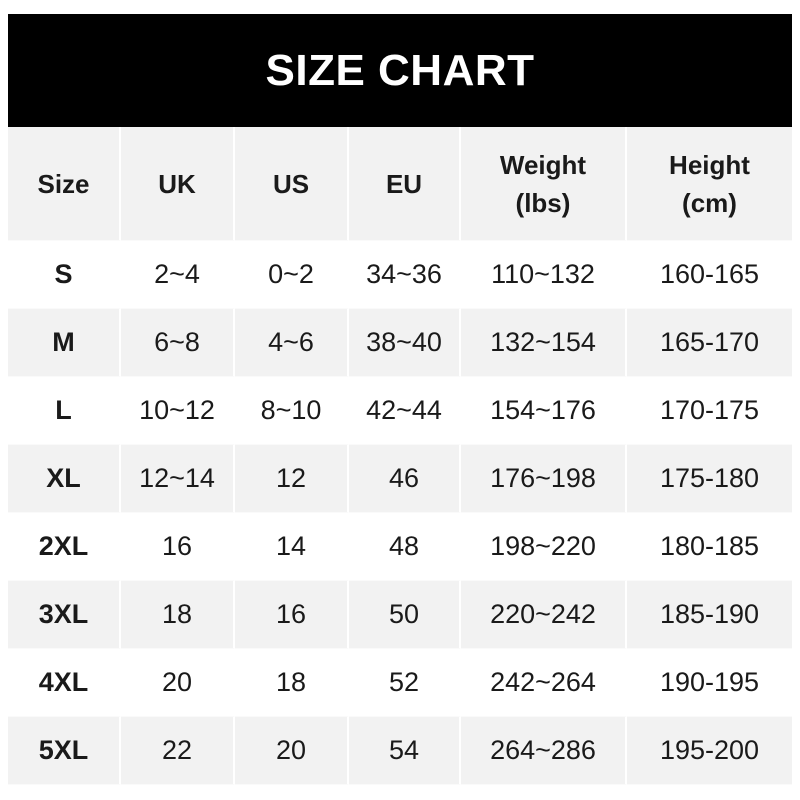 This screenshot has width=800, height=800. What do you see at coordinates (709, 184) in the screenshot?
I see `column-header-height: Height (cm)` at bounding box center [709, 184].